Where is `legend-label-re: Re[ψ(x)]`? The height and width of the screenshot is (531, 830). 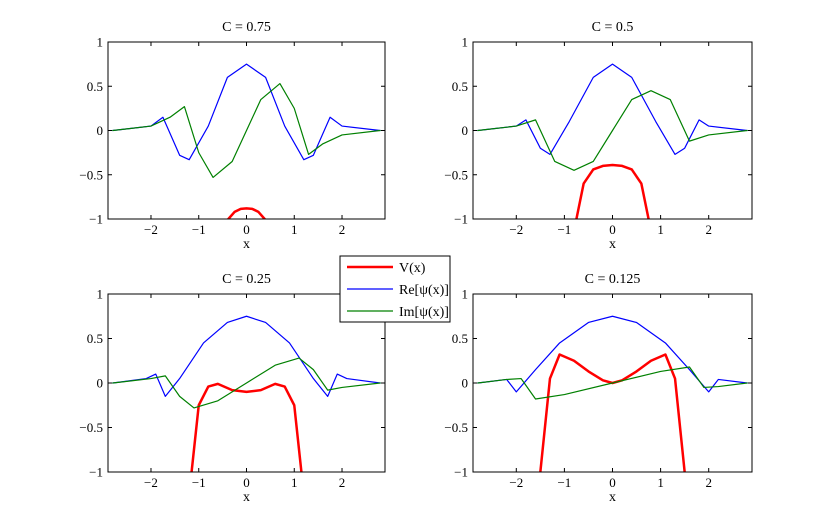 legend-label-re: Re[ψ(x)] is located at coordinates (424, 290).